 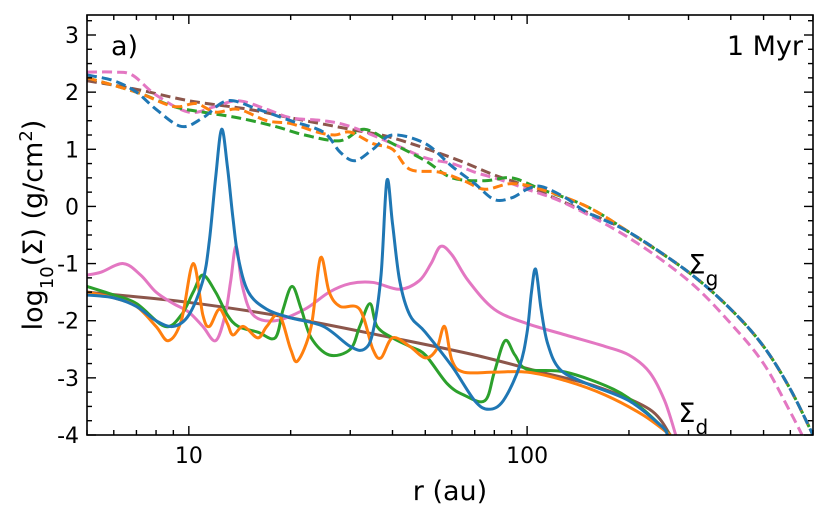 I want to click on y-axis-label: log10(Σ) (g/cm2), so click(x=37, y=225).